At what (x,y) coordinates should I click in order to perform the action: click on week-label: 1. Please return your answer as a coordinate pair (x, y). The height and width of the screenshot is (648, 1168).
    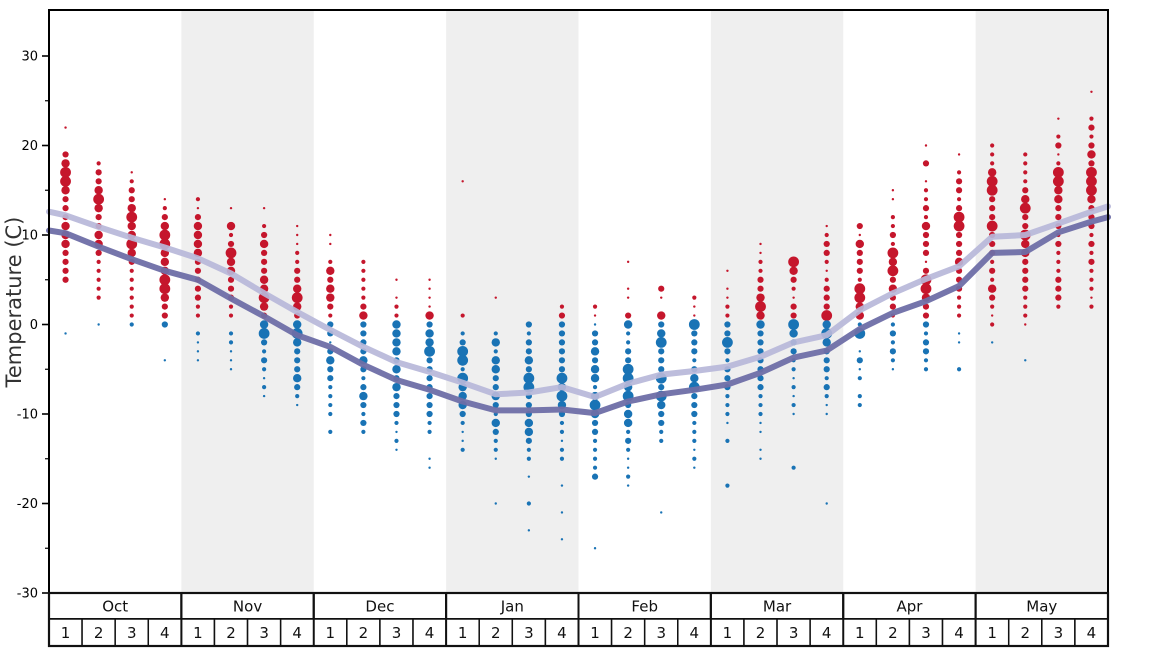
    Looking at the image, I should click on (66, 633).